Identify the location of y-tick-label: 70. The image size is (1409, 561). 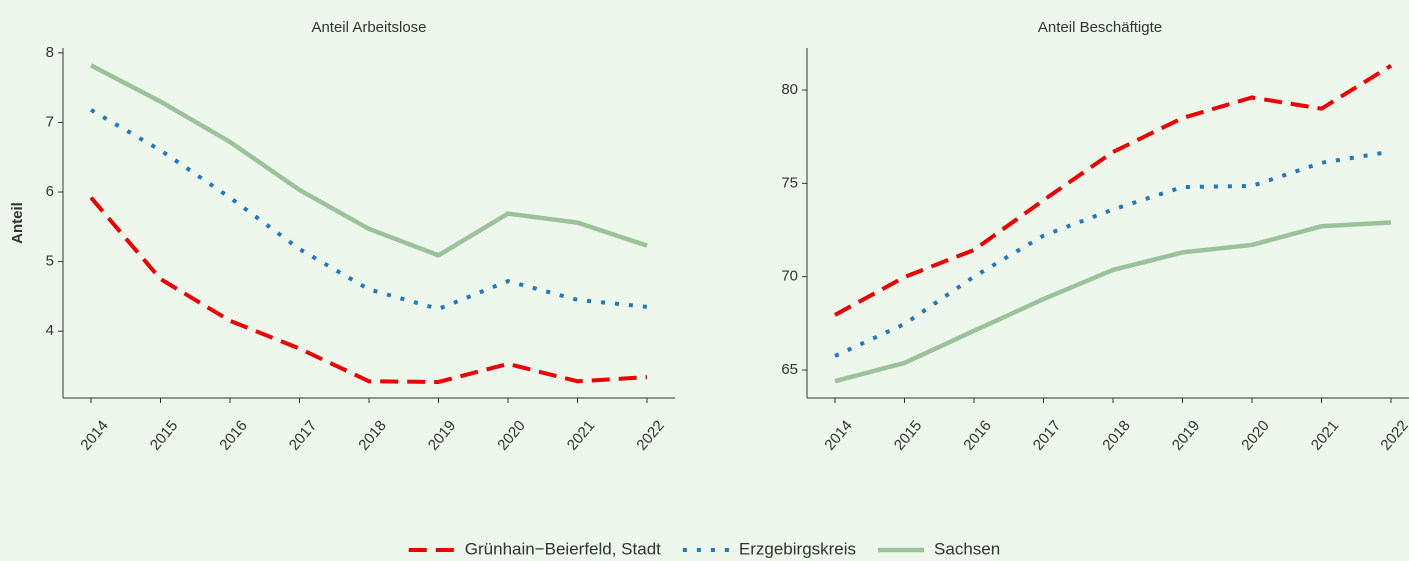
(789, 276).